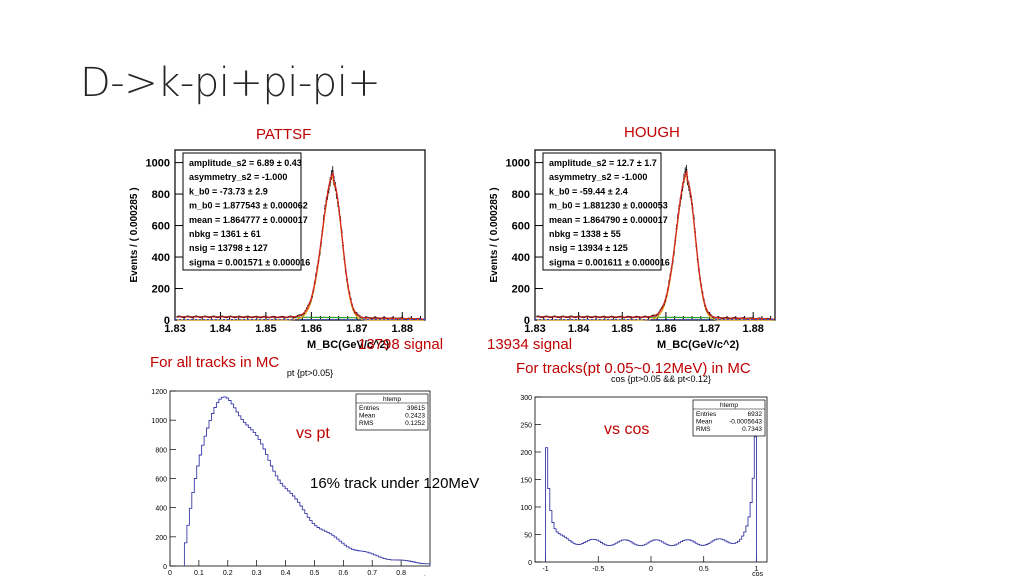  What do you see at coordinates (265, 329) in the screenshot?
I see `x-tick-label: 1.85` at bounding box center [265, 329].